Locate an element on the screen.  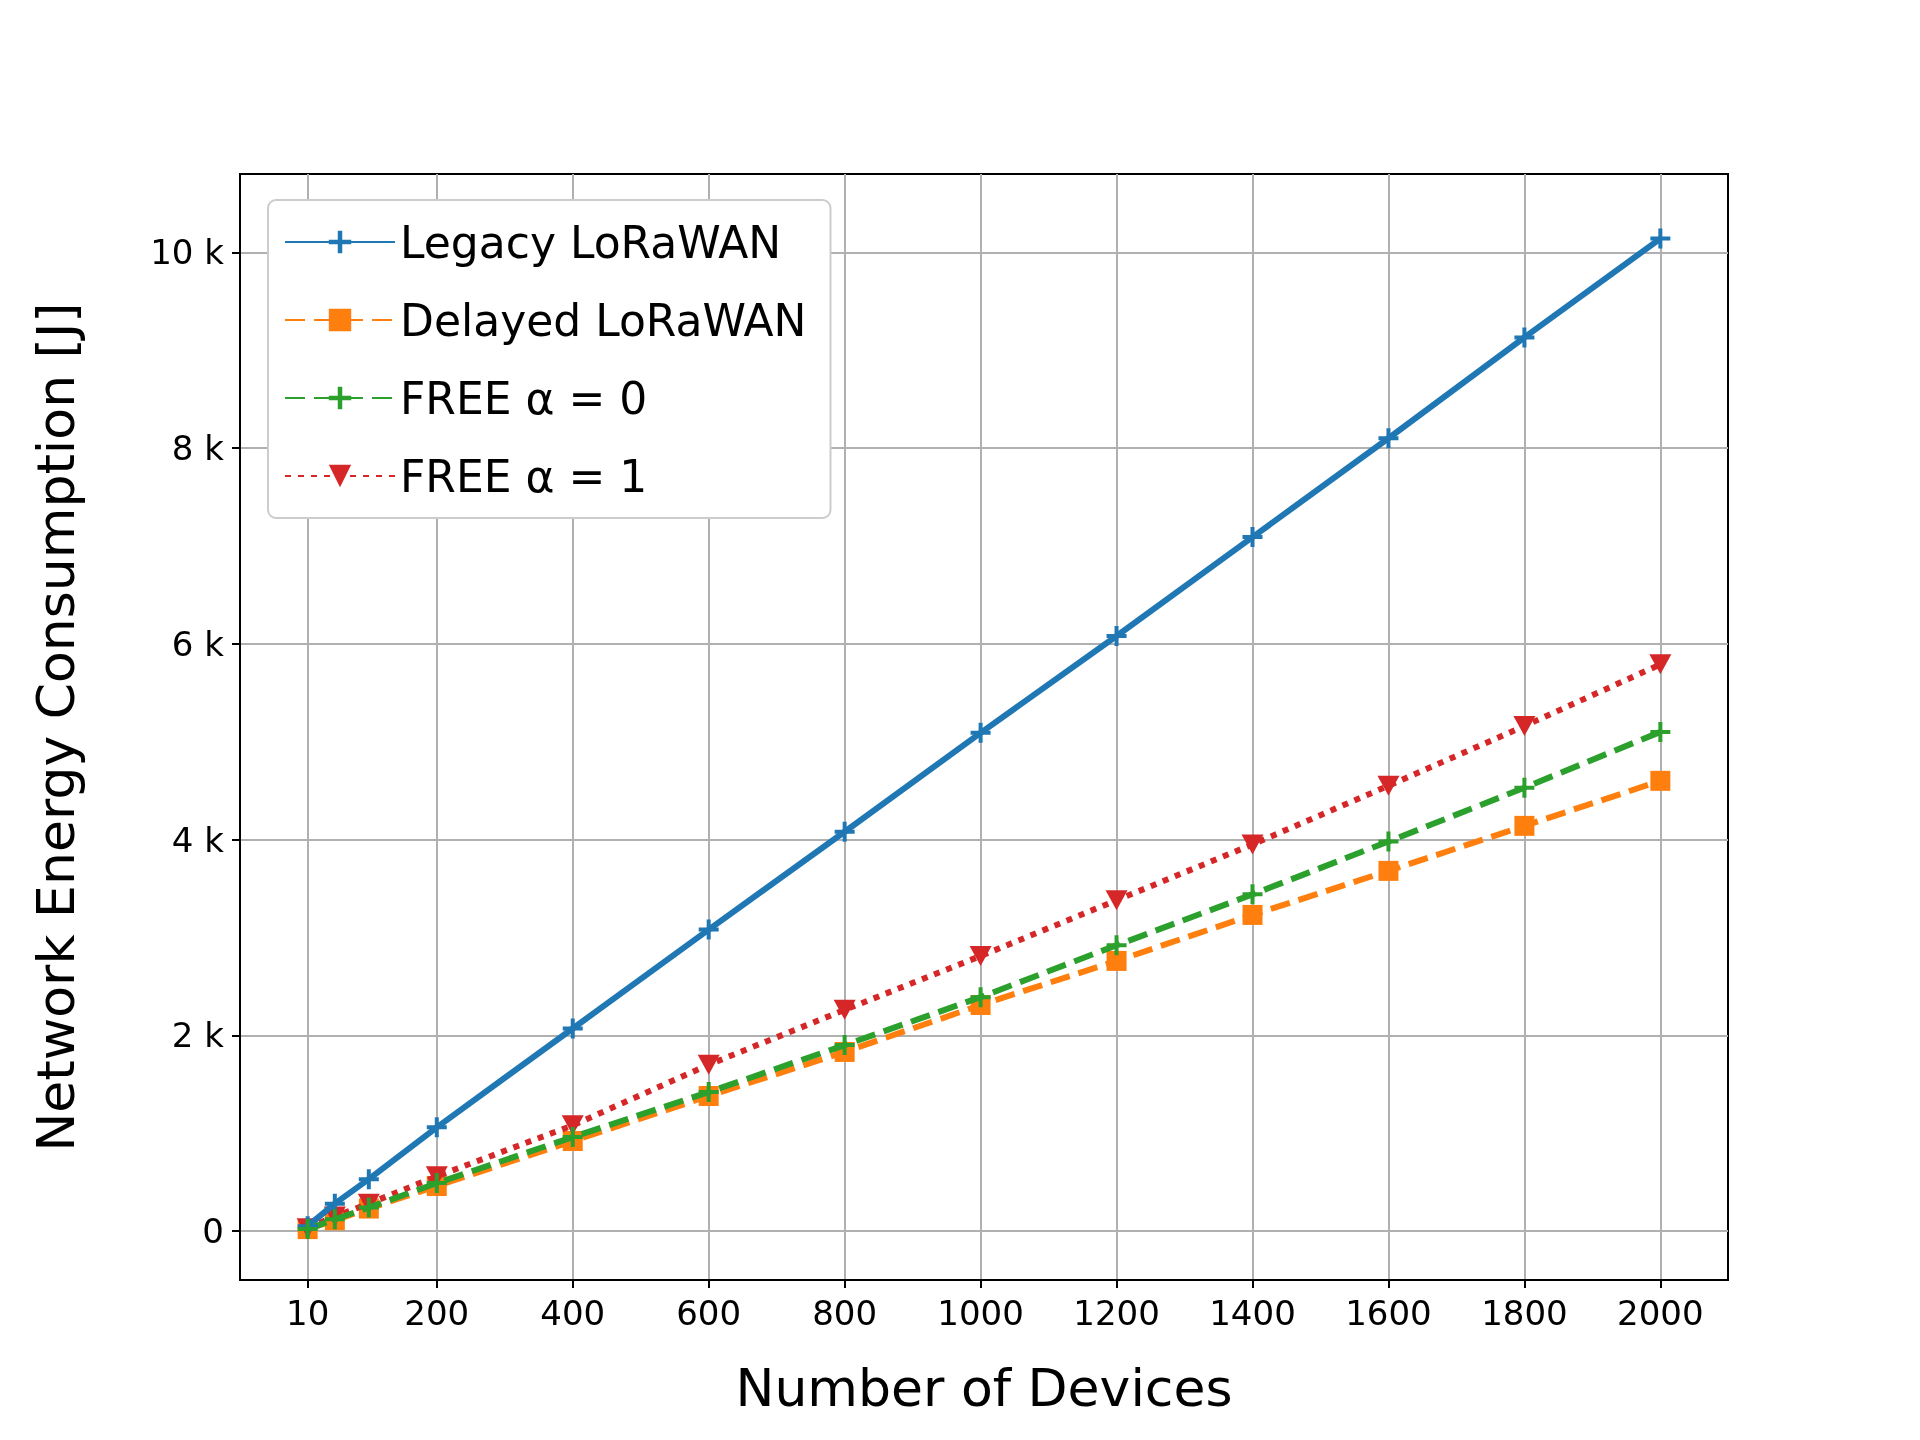
x-tick-label: 1600 is located at coordinates (1388, 1313).